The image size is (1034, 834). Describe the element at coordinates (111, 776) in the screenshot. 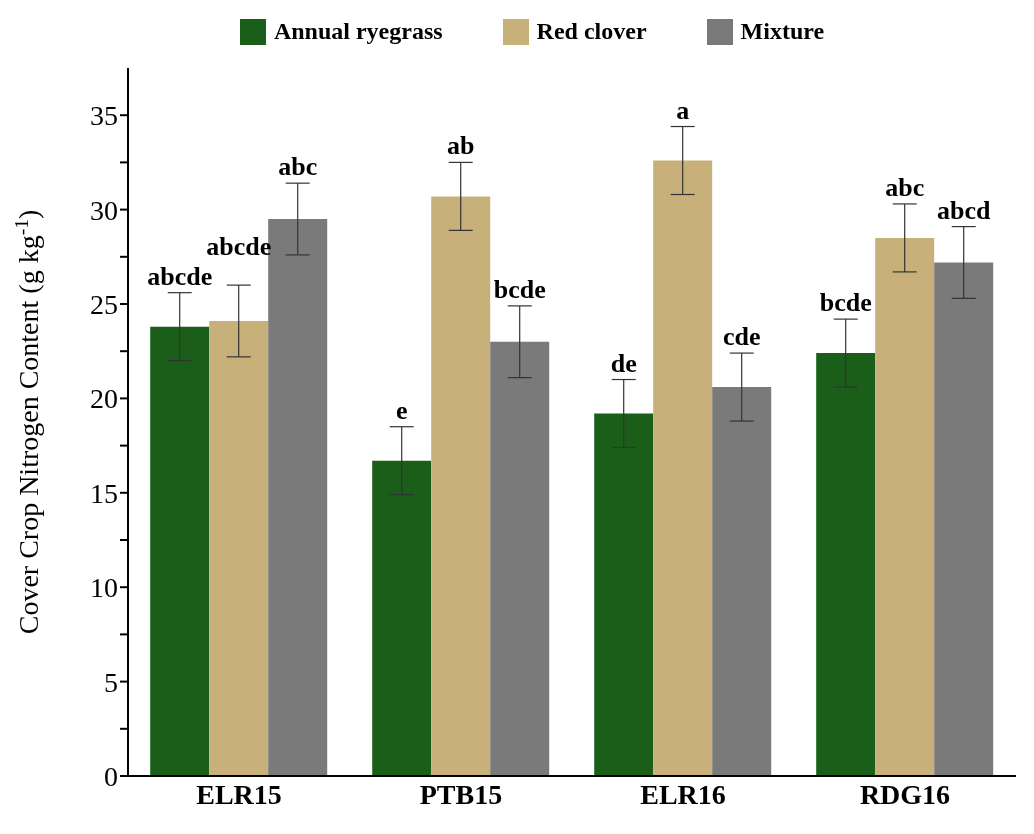

I see `y-tick-label: 0` at that location.